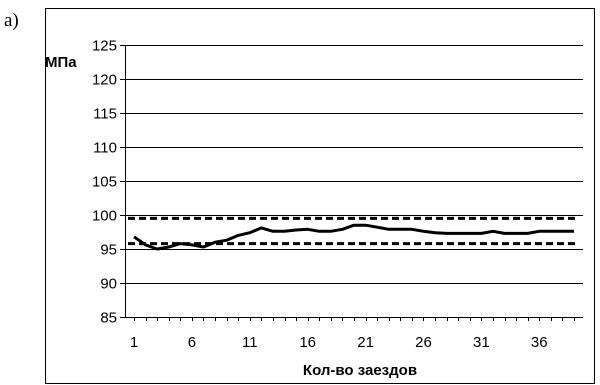 The image size is (600, 385). I want to click on x-tick-label: 1, so click(134, 342).